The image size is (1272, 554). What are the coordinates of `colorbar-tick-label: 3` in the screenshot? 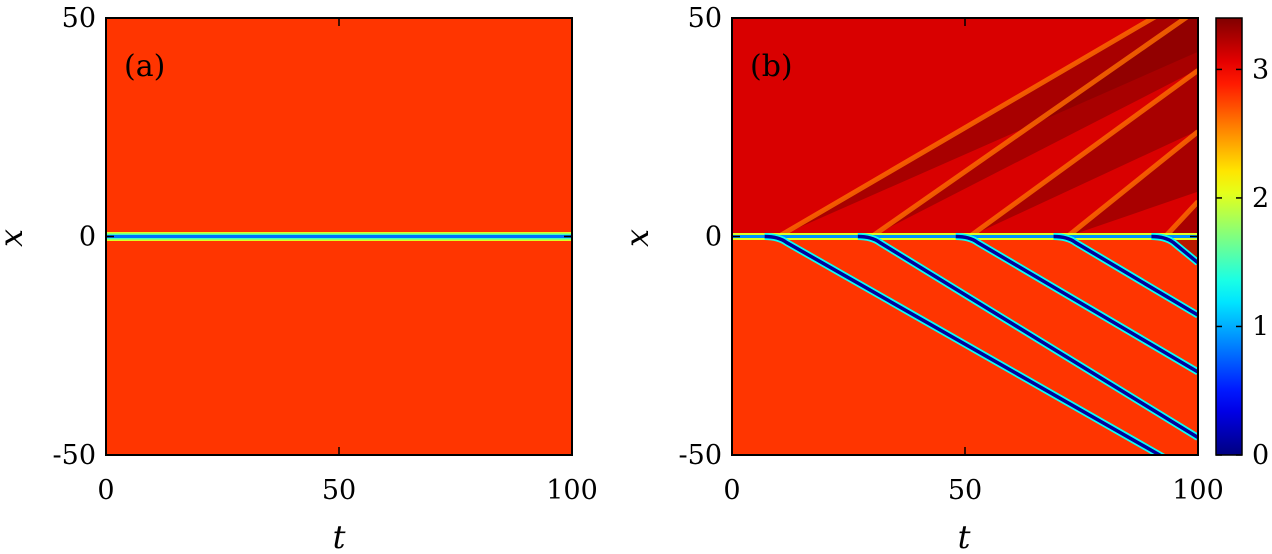 It's located at (1260, 69).